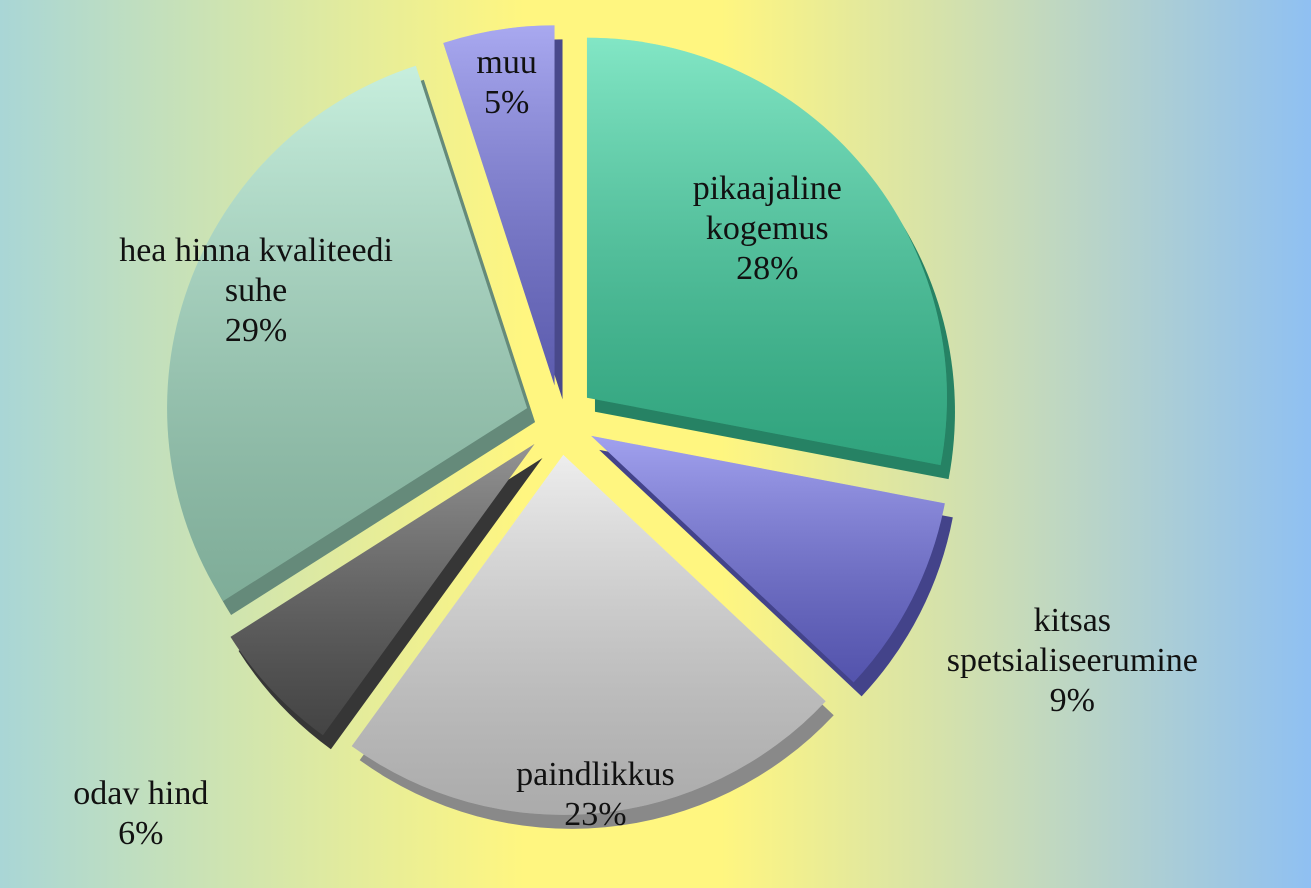 The image size is (1311, 888). What do you see at coordinates (256, 270) in the screenshot?
I see `slice-name: hea hinna kvaliteedi suhe` at bounding box center [256, 270].